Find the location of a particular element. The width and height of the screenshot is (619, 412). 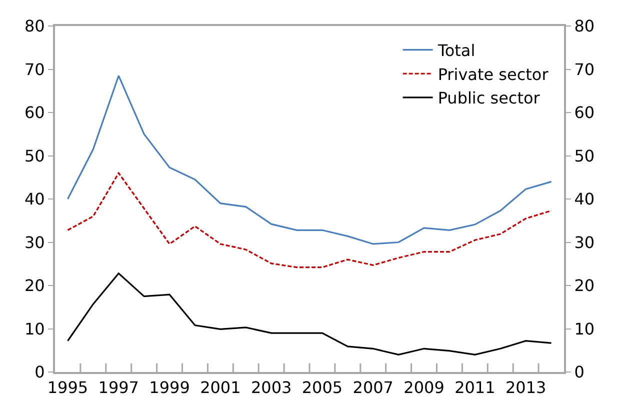

legend-label: Public sector is located at coordinates (489, 98).